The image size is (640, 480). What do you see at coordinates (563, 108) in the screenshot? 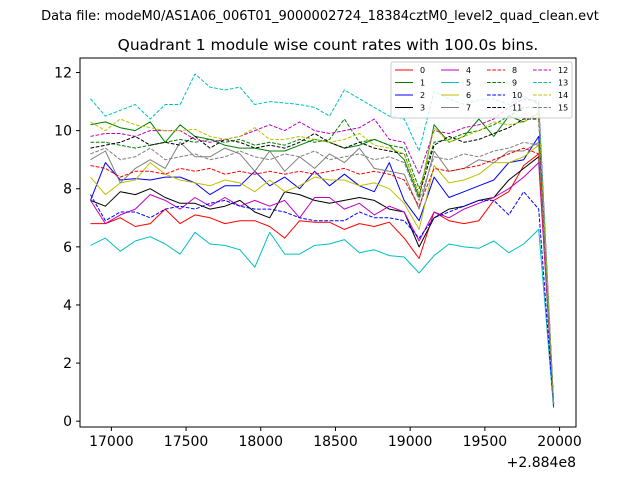
I see `legend-label-15: 15` at bounding box center [563, 108].